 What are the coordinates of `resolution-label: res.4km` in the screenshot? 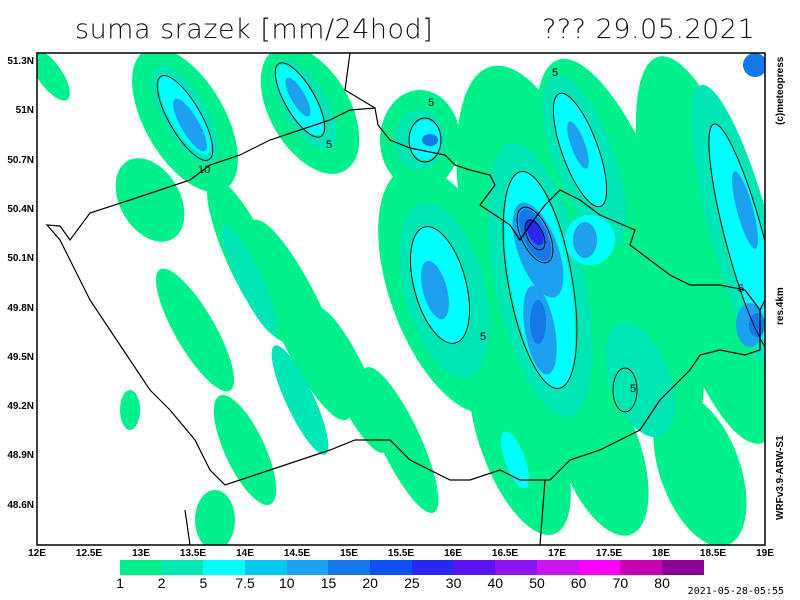 It's located at (780, 306).